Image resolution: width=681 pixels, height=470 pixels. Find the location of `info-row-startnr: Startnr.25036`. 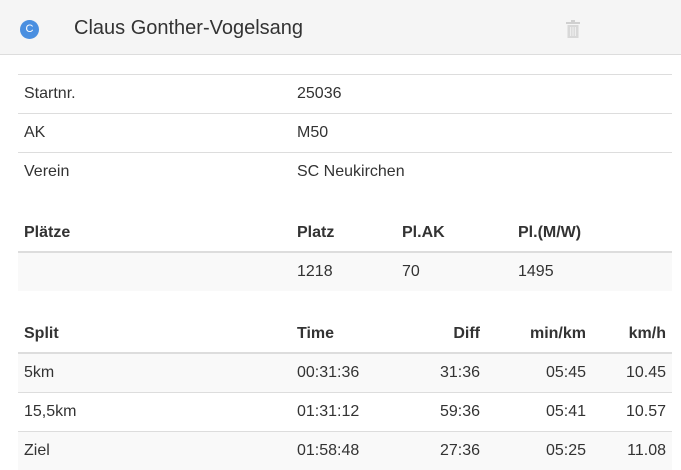

info-row-startnr: Startnr.25036 is located at coordinates (345, 94).